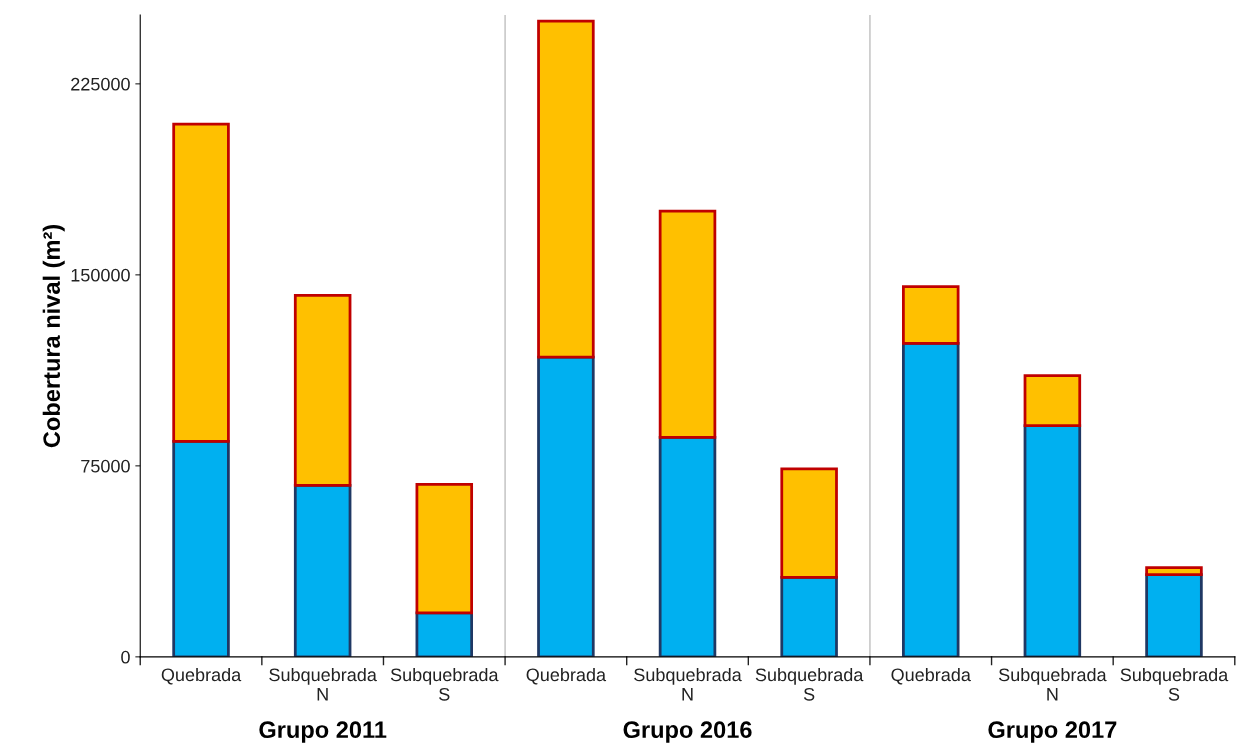 Image resolution: width=1241 pixels, height=755 pixels. Describe the element at coordinates (100, 275) in the screenshot. I see `y-tick-label: 150000` at that location.